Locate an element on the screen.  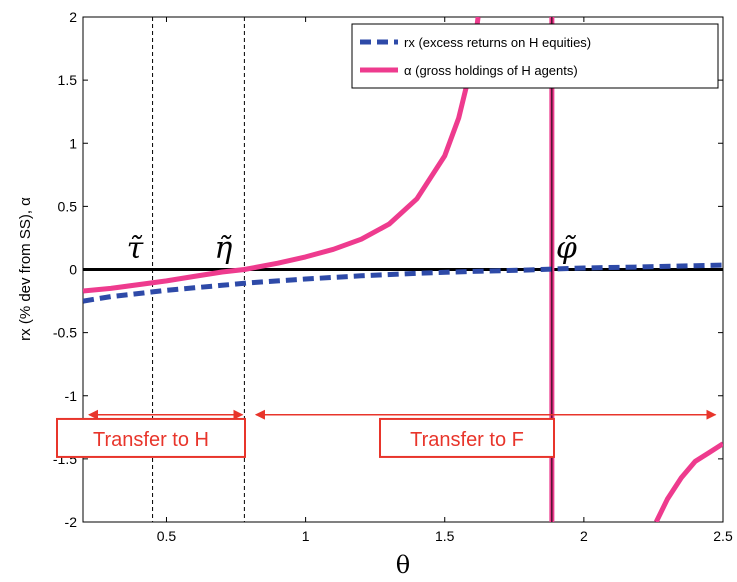
marker-label: φ̃ is located at coordinates (566, 248).